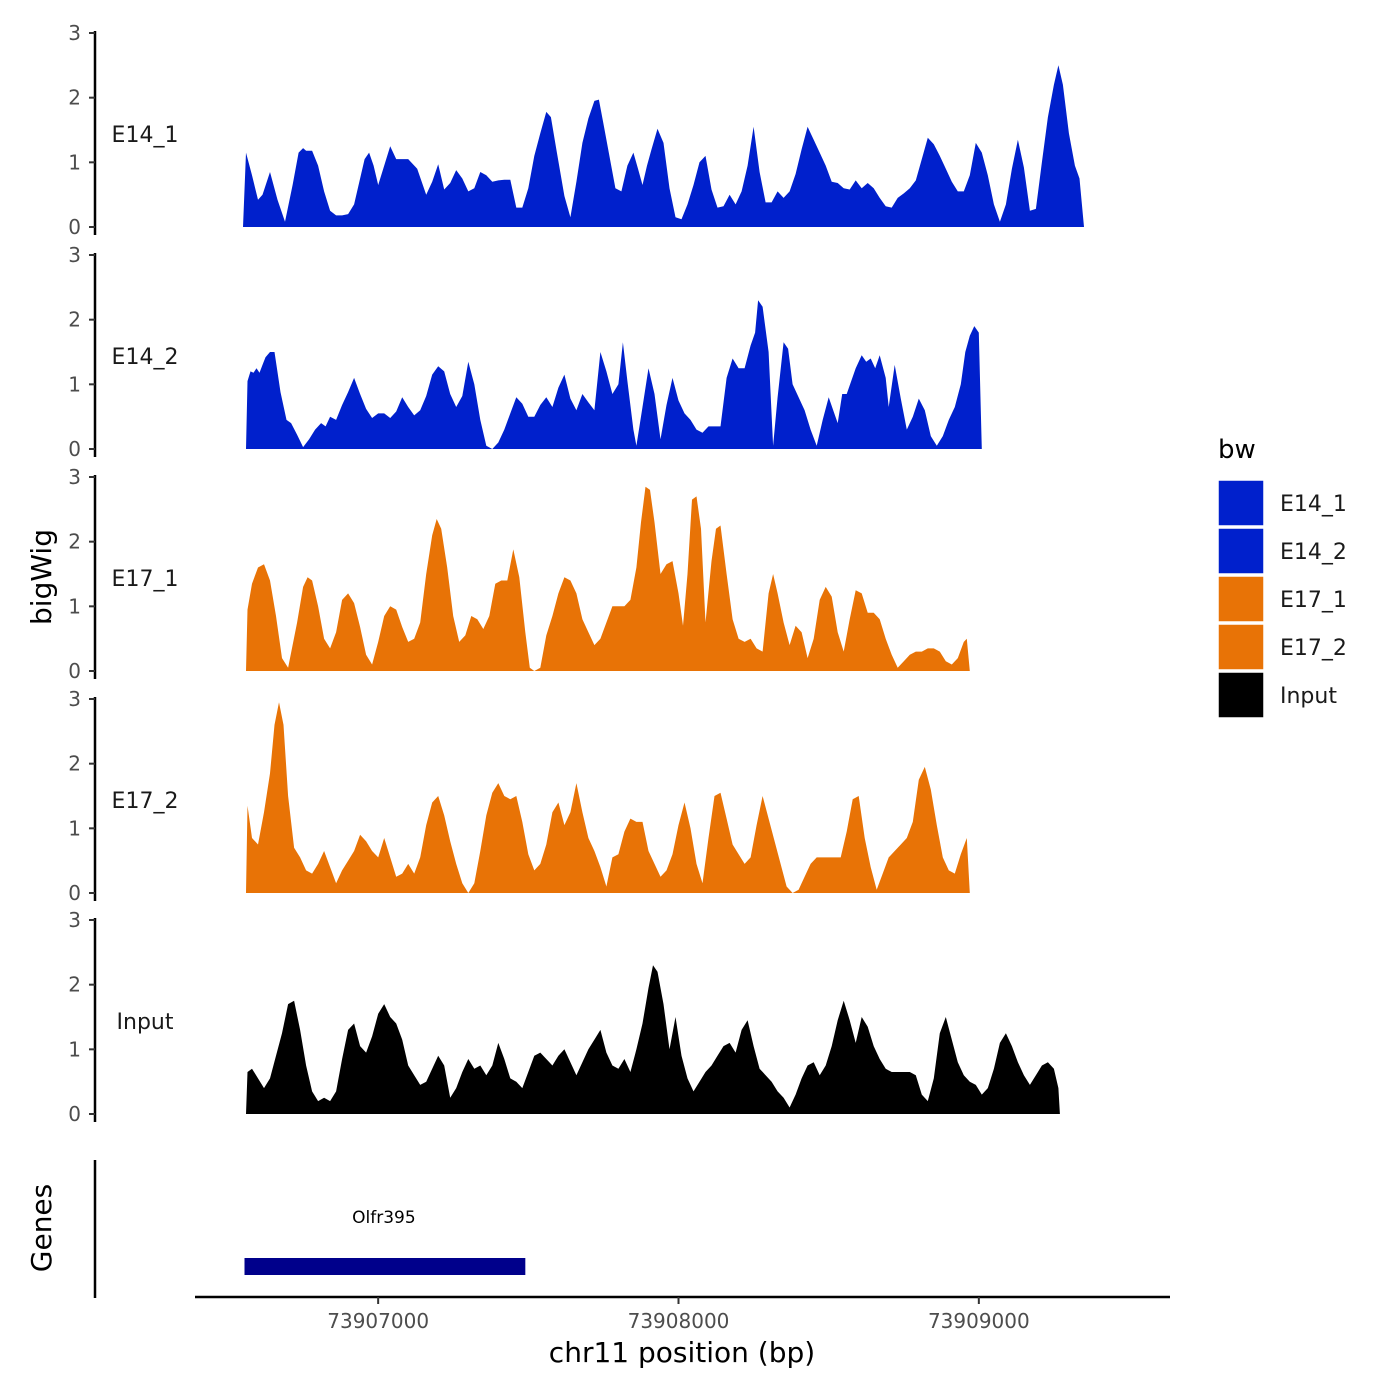  I want to click on track-E14_2: 0 1 2 3 E14_2, so click(525, 352).